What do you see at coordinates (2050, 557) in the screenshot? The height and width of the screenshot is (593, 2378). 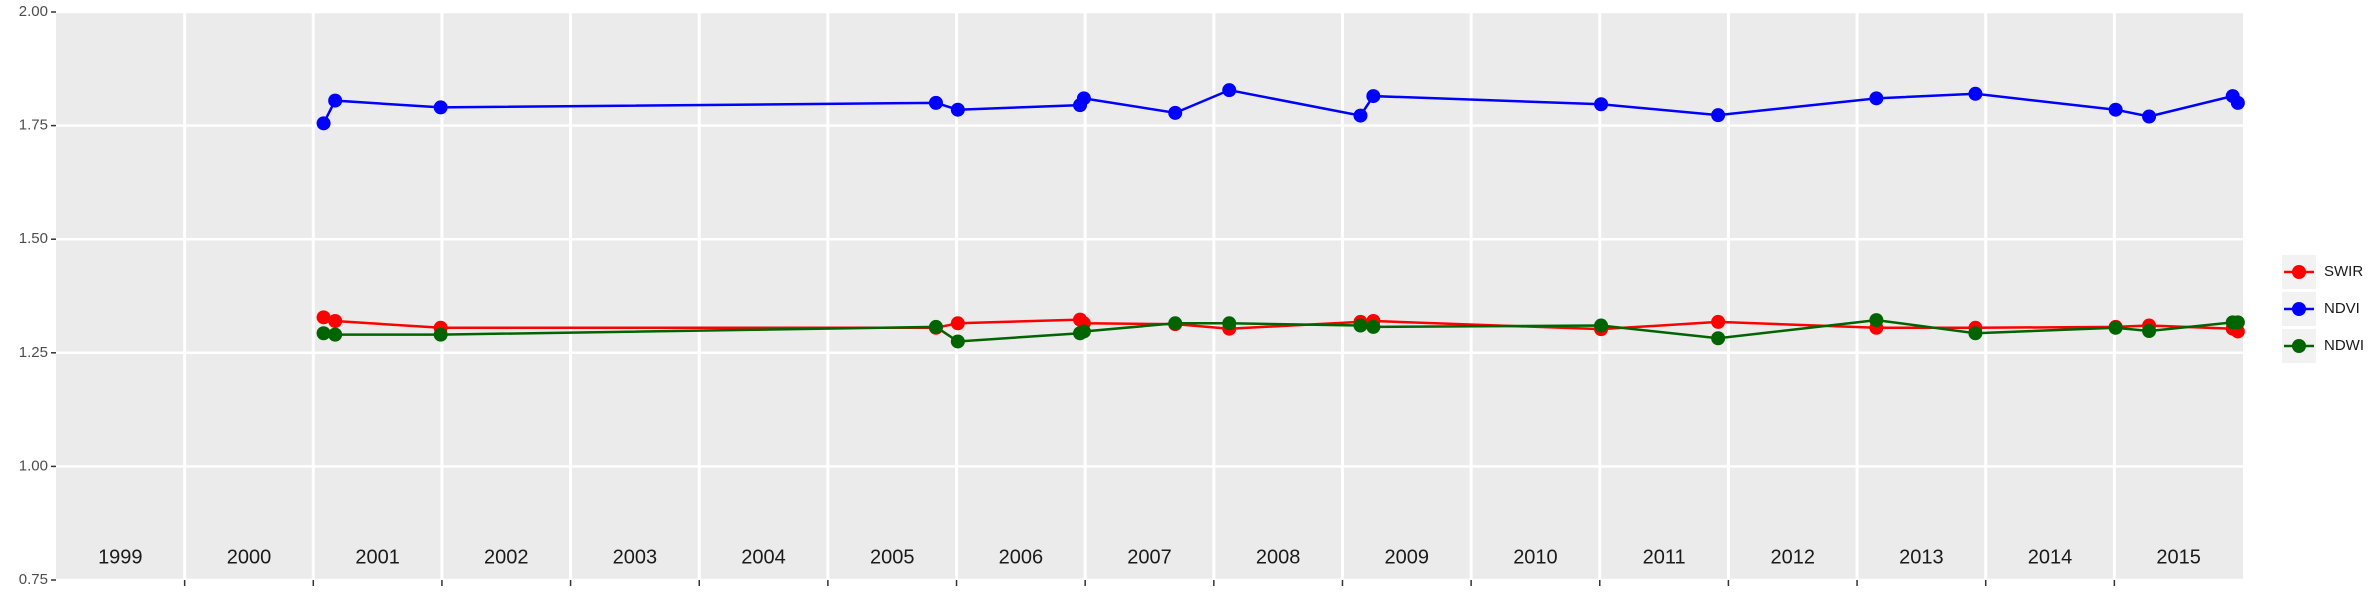 I see `year-label: 2014` at bounding box center [2050, 557].